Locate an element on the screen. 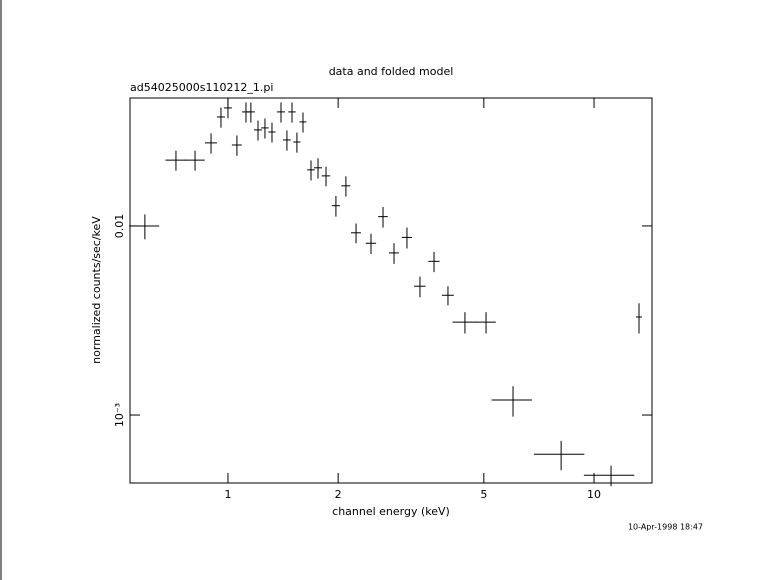 The image size is (781, 580). x-tick-label: 1 is located at coordinates (227, 494).